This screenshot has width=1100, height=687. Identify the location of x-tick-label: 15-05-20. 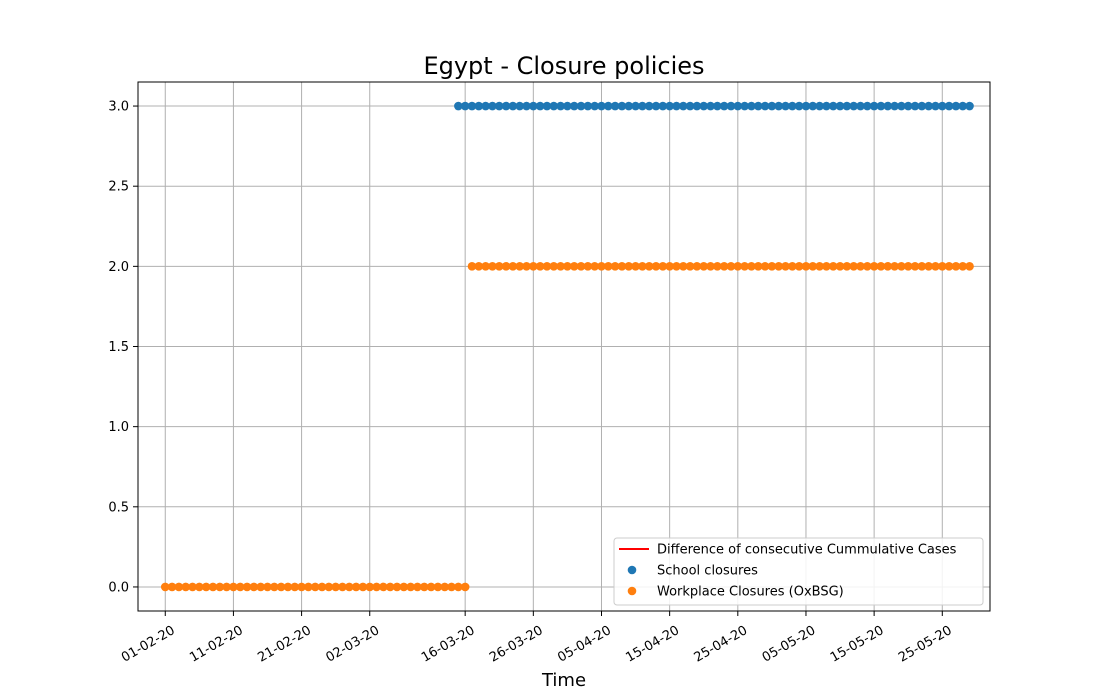
(857, 644).